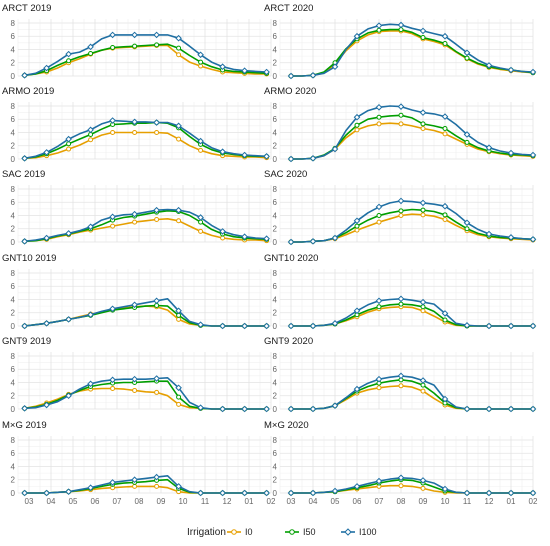 This screenshot has width=550, height=546. Describe the element at coordinates (24, 425) in the screenshot. I see `panel-title: M×G 2019` at that location.